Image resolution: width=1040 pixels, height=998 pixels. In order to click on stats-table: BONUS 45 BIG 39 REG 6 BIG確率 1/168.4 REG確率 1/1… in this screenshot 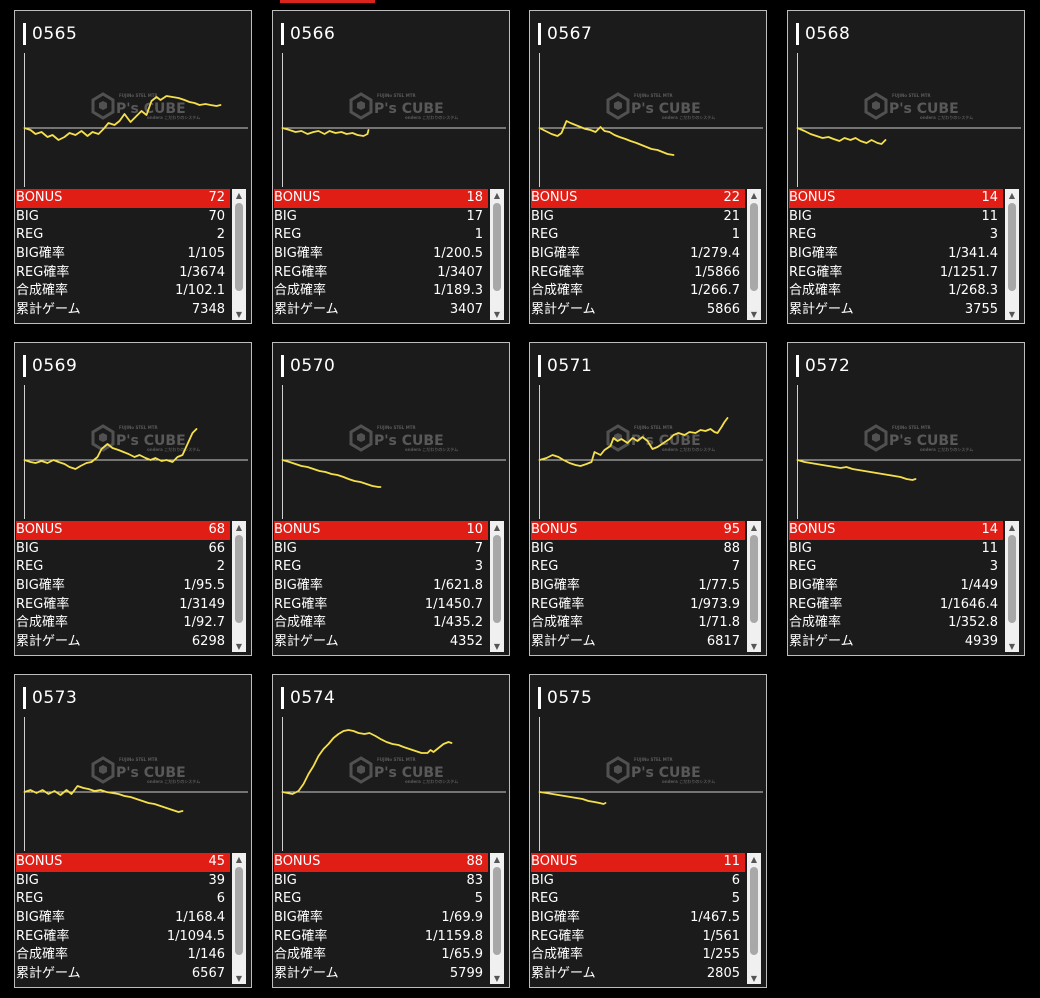, I will do `click(123, 918)`.